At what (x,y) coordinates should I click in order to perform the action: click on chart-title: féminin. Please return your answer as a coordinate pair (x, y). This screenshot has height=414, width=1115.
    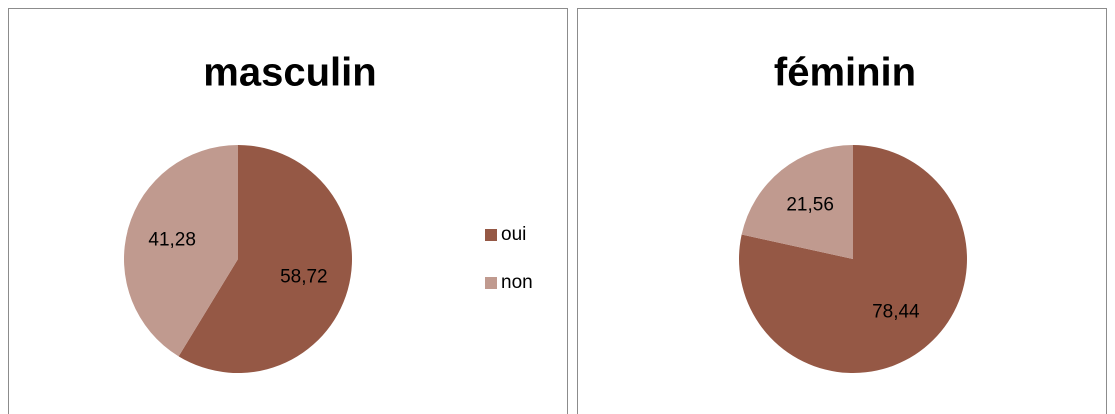
    Looking at the image, I should click on (845, 73).